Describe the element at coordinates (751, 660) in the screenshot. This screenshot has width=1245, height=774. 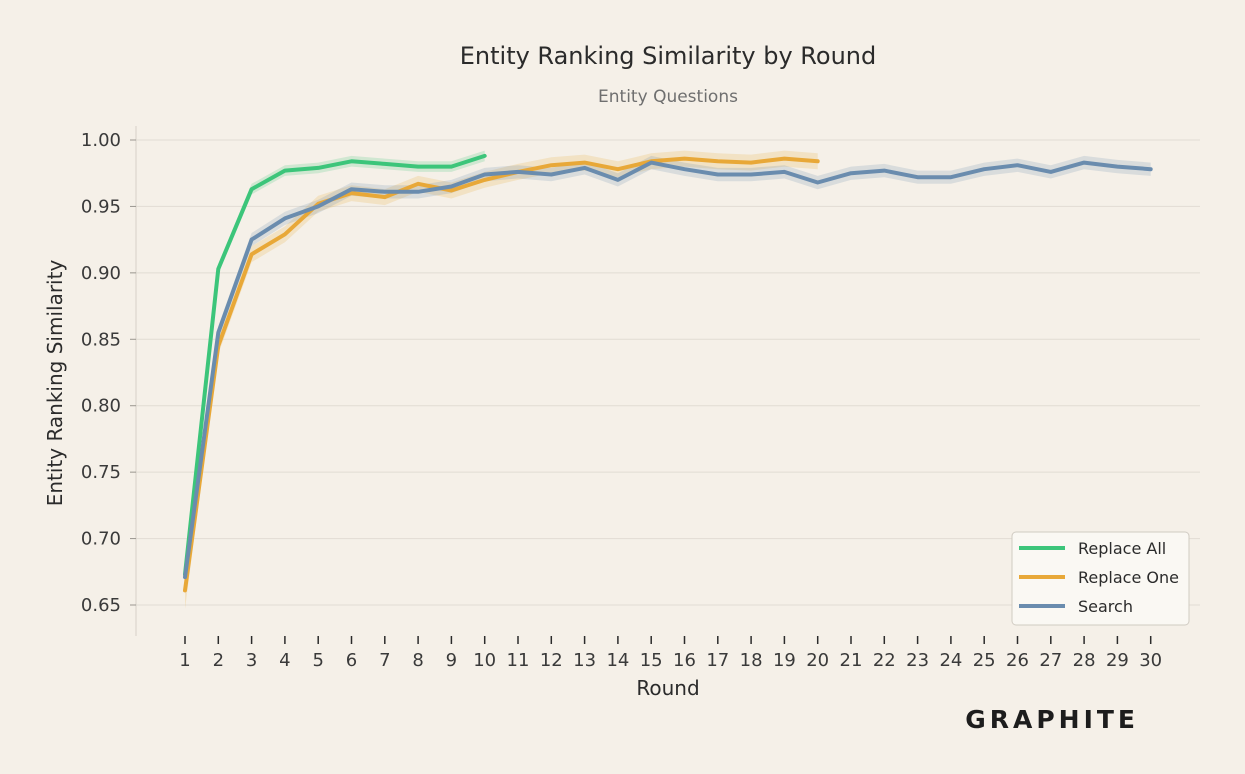
I see `x-tick-label: 18` at that location.